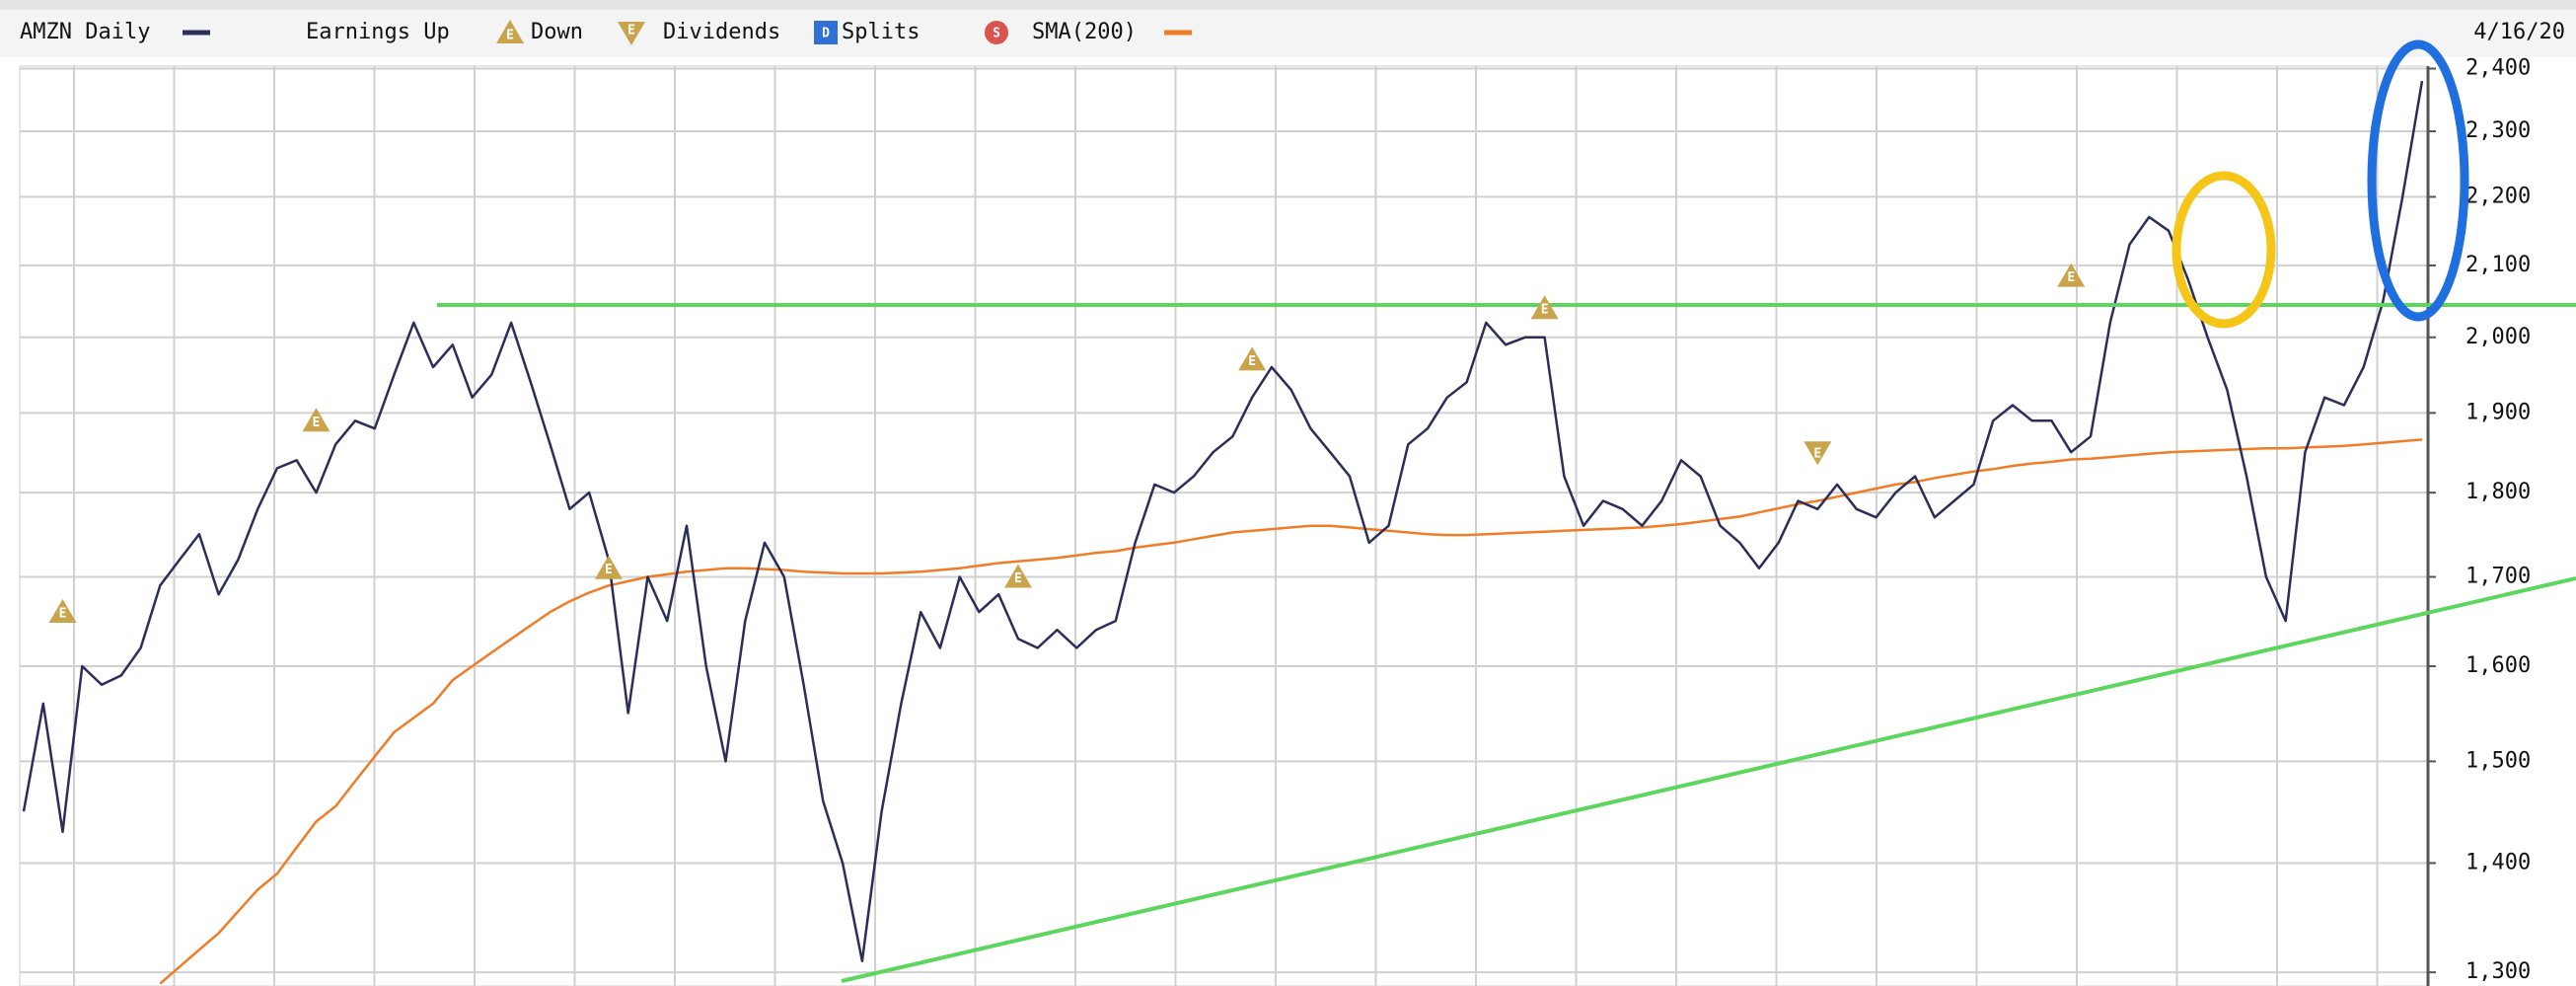  I want to click on y-tick-label: 1,300, so click(2498, 971).